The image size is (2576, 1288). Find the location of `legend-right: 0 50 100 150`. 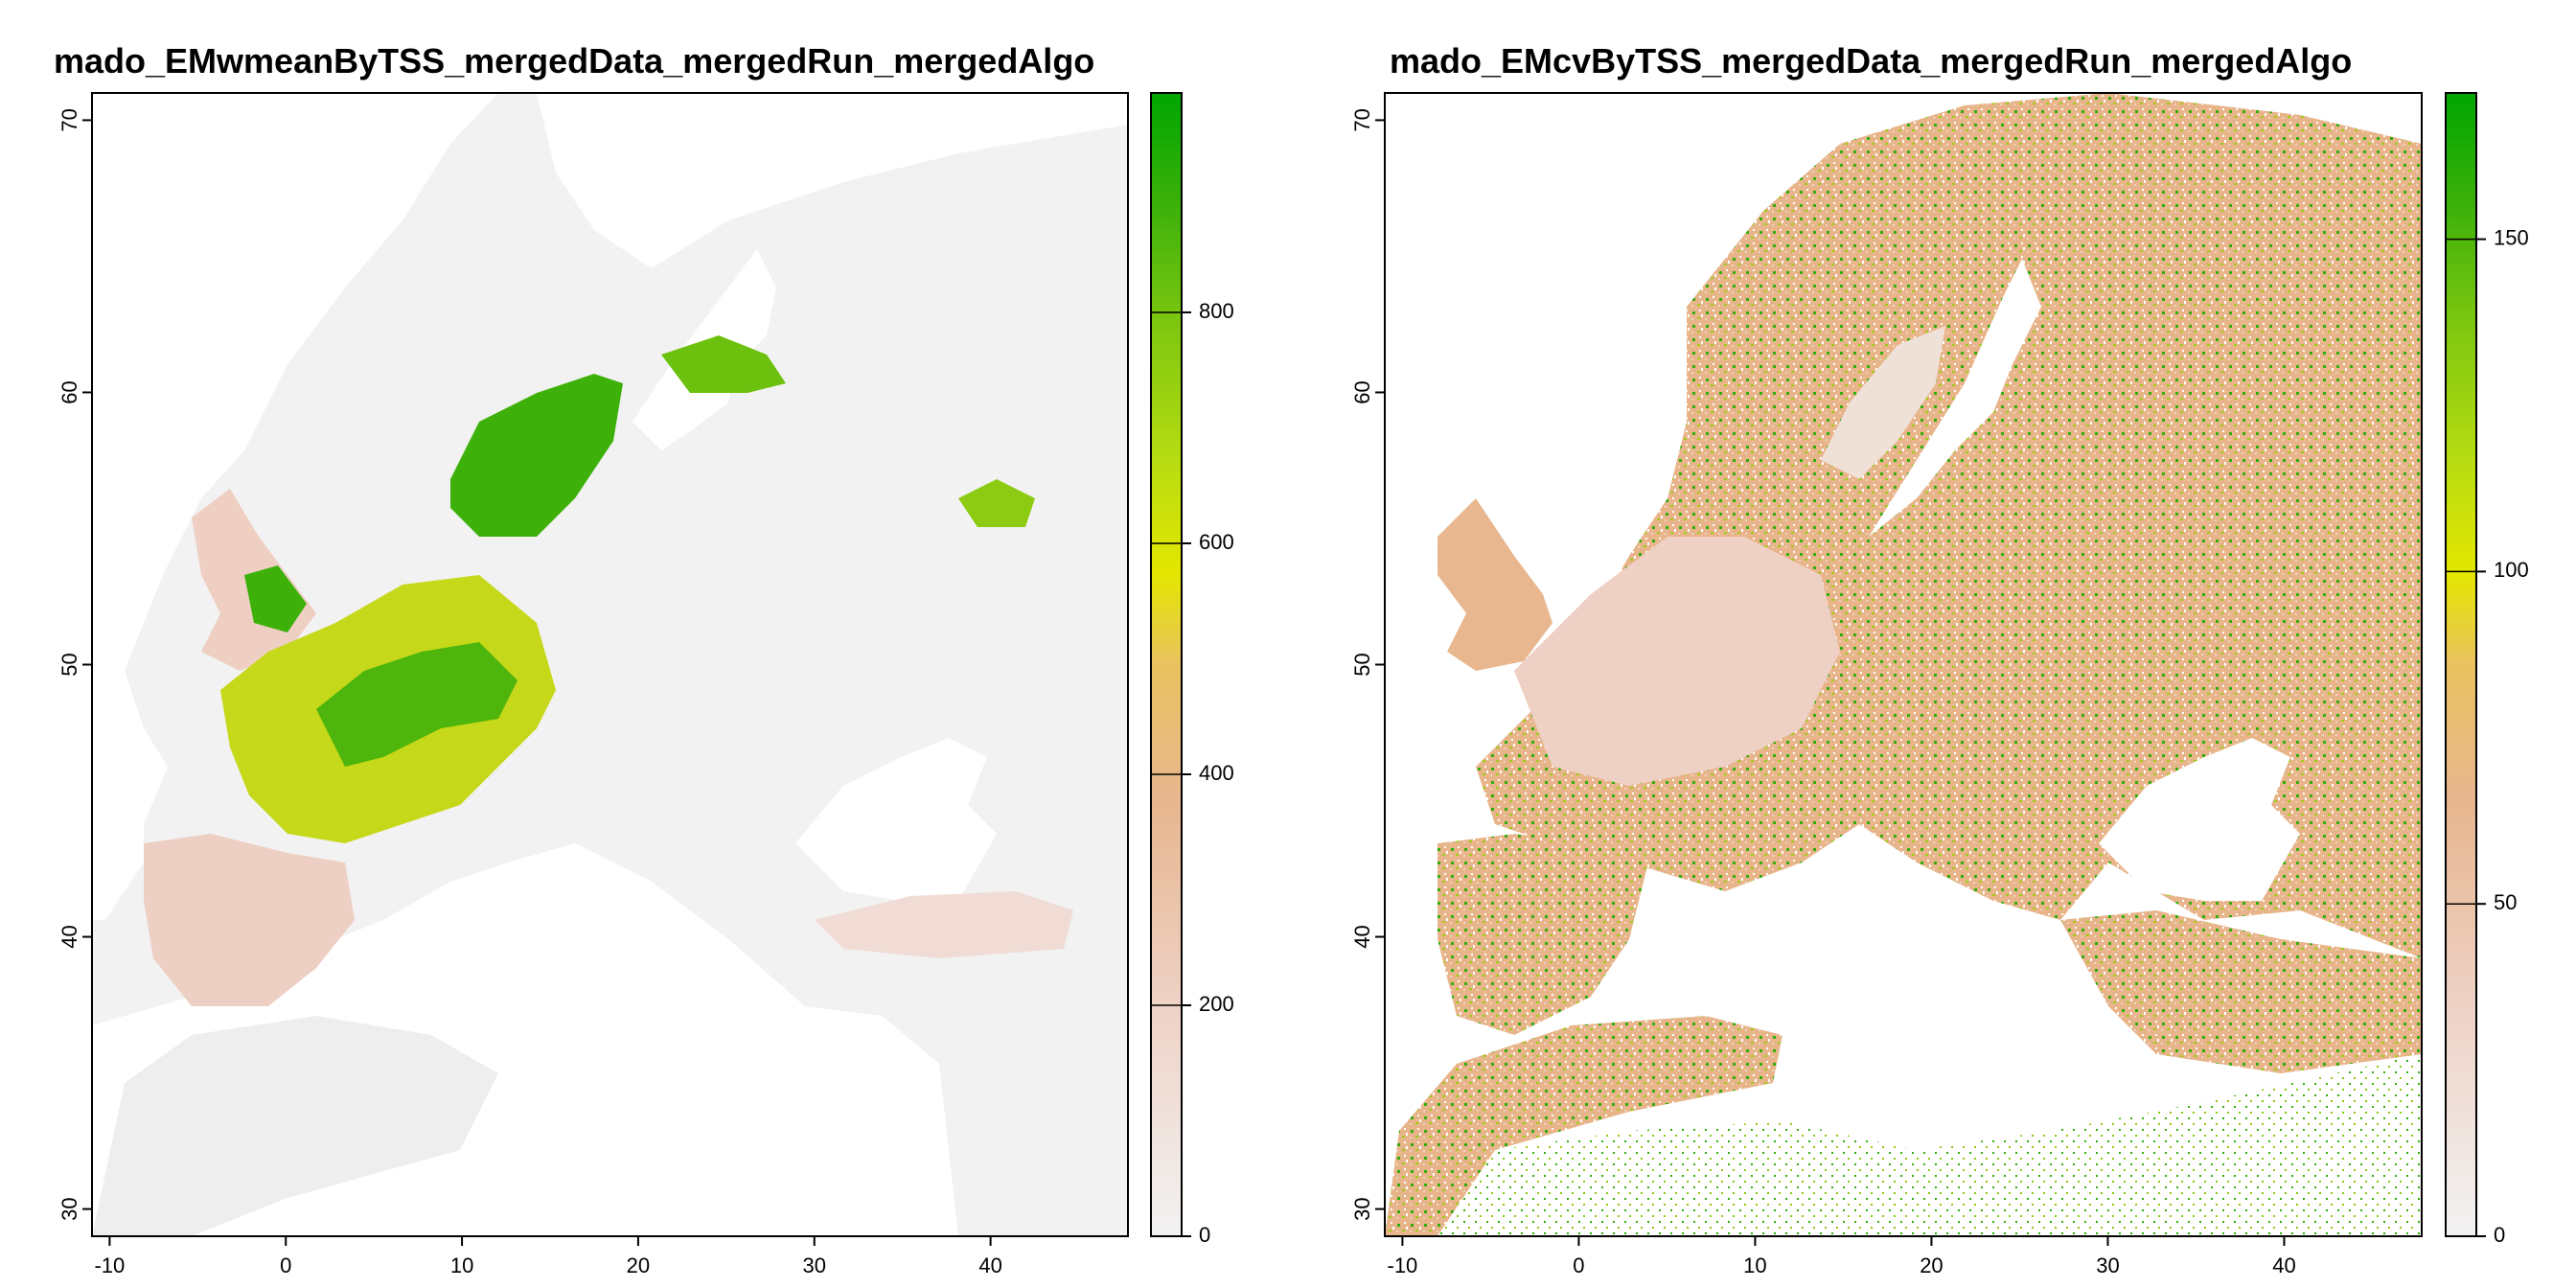

legend-right: 0 50 100 150 is located at coordinates (2487, 669).